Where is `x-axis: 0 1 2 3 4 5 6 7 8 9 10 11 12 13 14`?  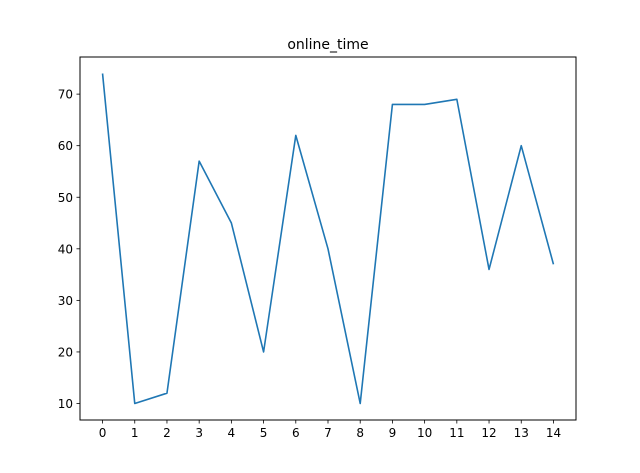 x-axis: 0 1 2 3 4 5 6 7 8 9 10 11 12 13 14 is located at coordinates (330, 430).